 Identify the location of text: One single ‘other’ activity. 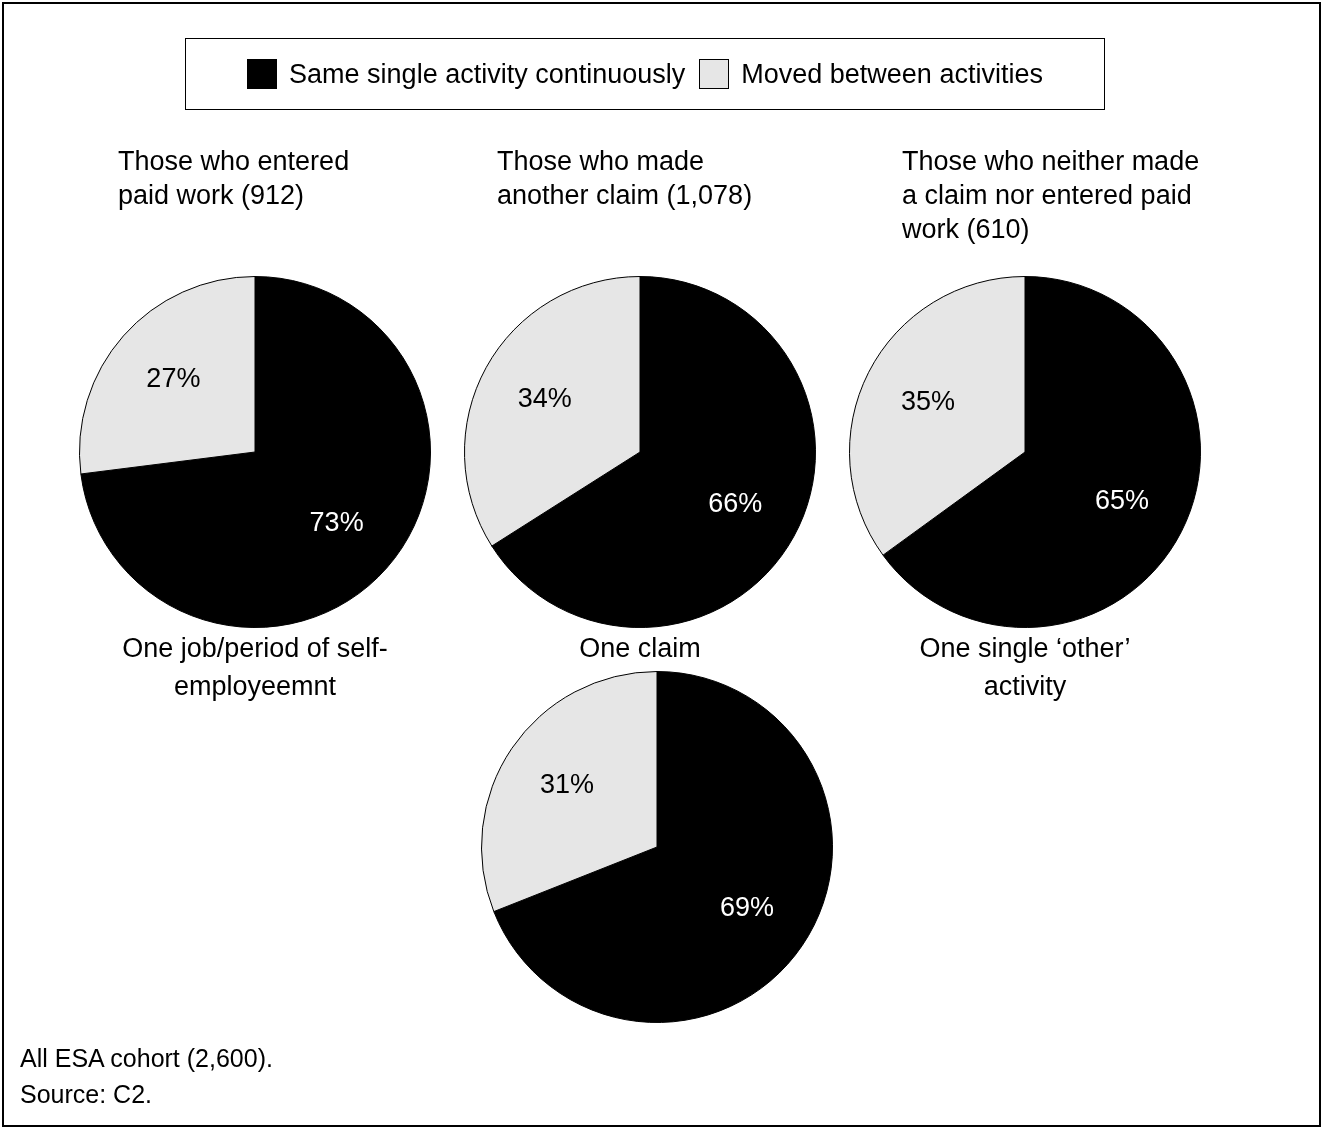
(1025, 667).